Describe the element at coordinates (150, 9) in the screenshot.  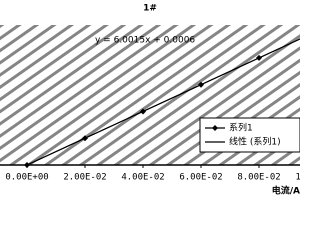
I see `chart-title: 1#` at that location.